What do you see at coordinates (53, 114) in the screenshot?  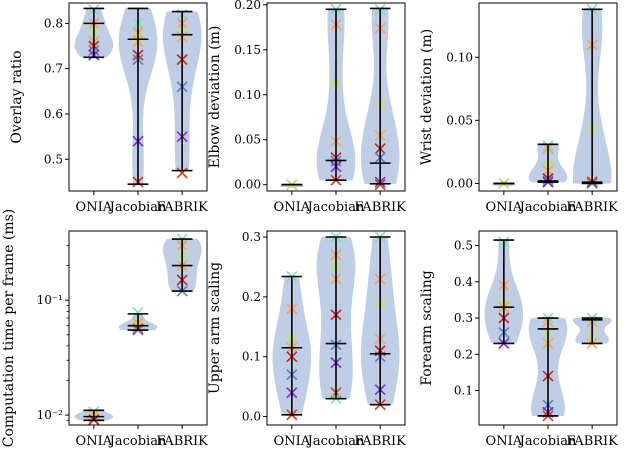 I see `y-tick-label: 0.6` at bounding box center [53, 114].